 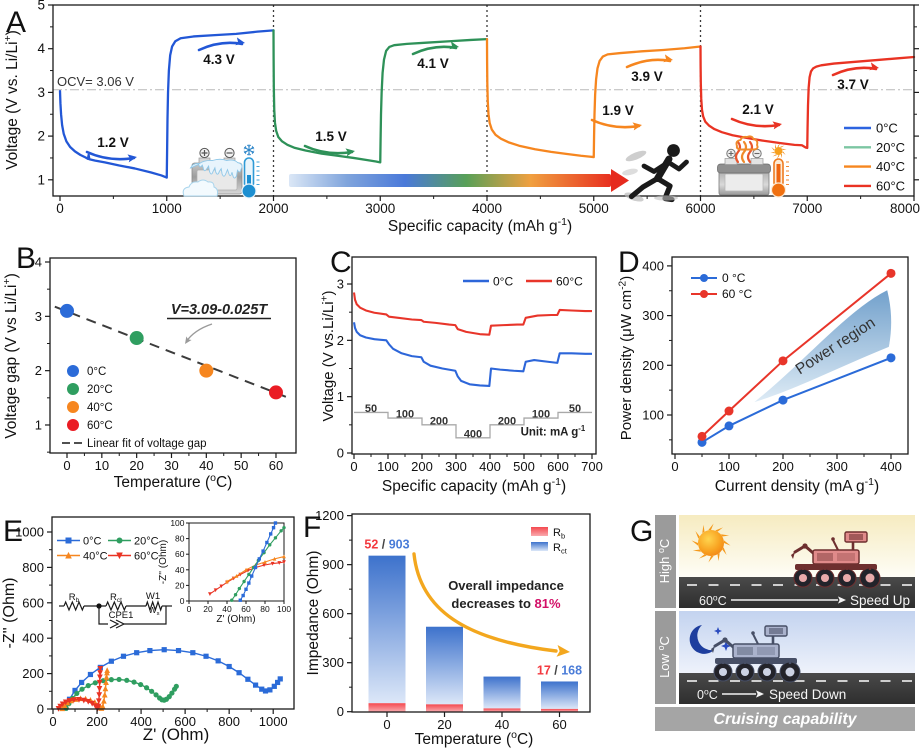 I want to click on y-tick-label: 5, so click(x=41, y=6).